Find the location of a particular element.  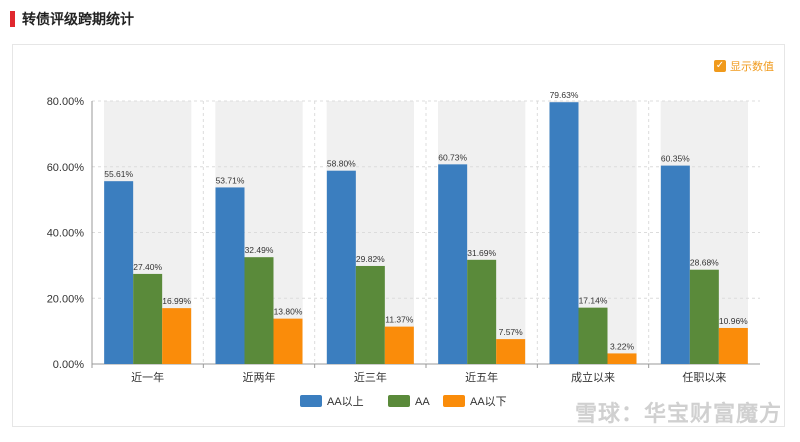

section-header: 转债评级跨期统计 is located at coordinates (72, 19).